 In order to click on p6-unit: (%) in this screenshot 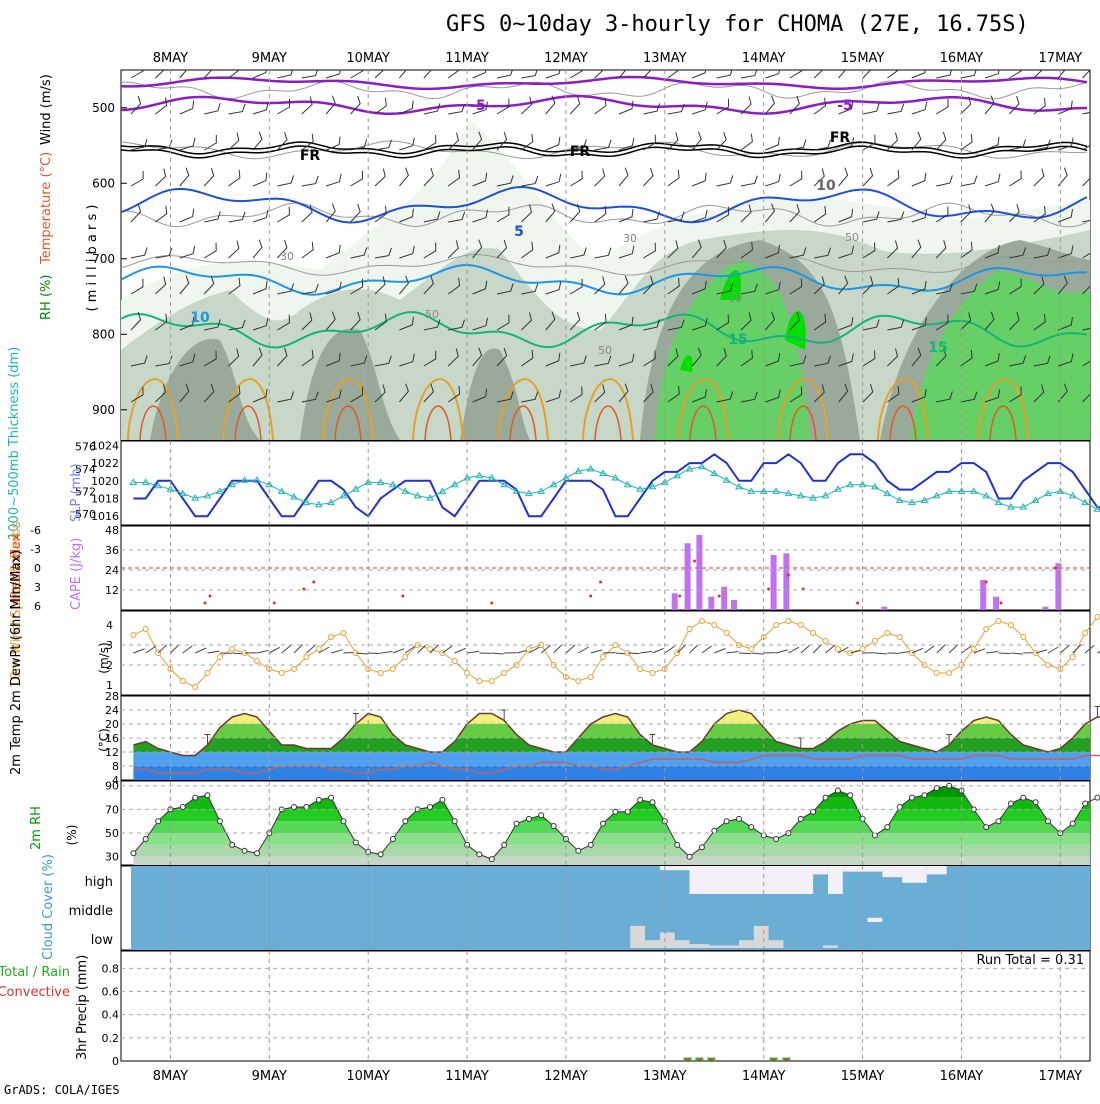, I will do `click(72, 835)`.